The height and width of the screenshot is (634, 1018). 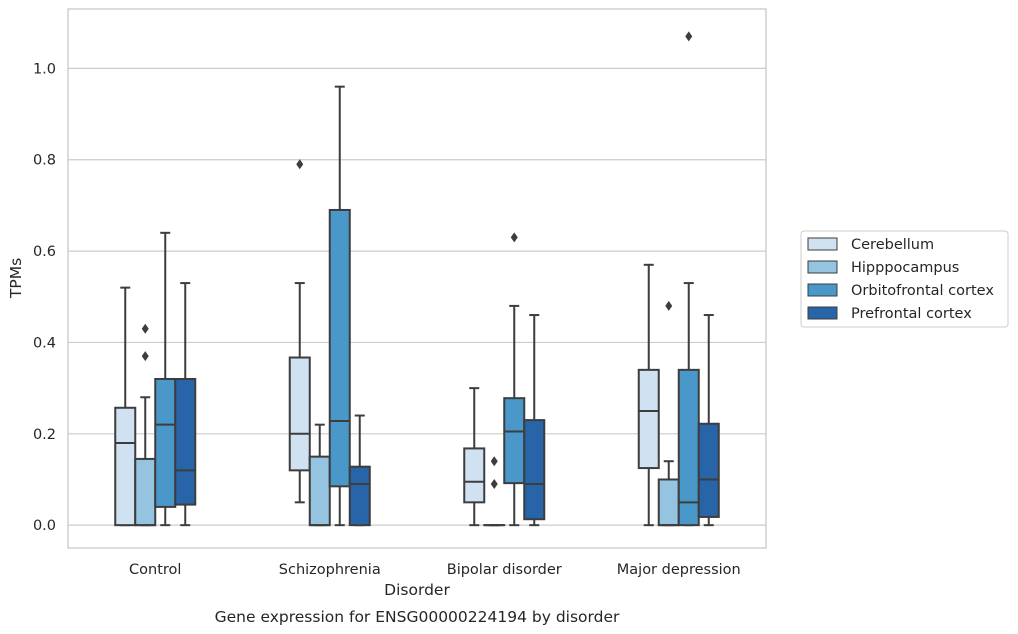 I want to click on y-tick-label: 0.6, so click(x=44, y=252).